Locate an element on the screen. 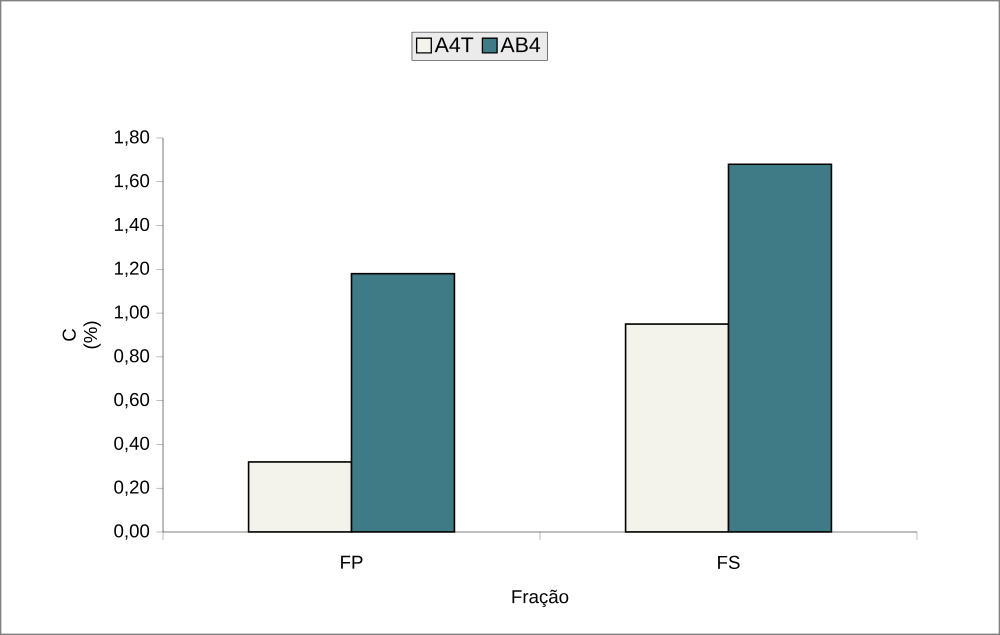 This screenshot has height=635, width=1000. y-tick-label: 1,20 is located at coordinates (132, 270).